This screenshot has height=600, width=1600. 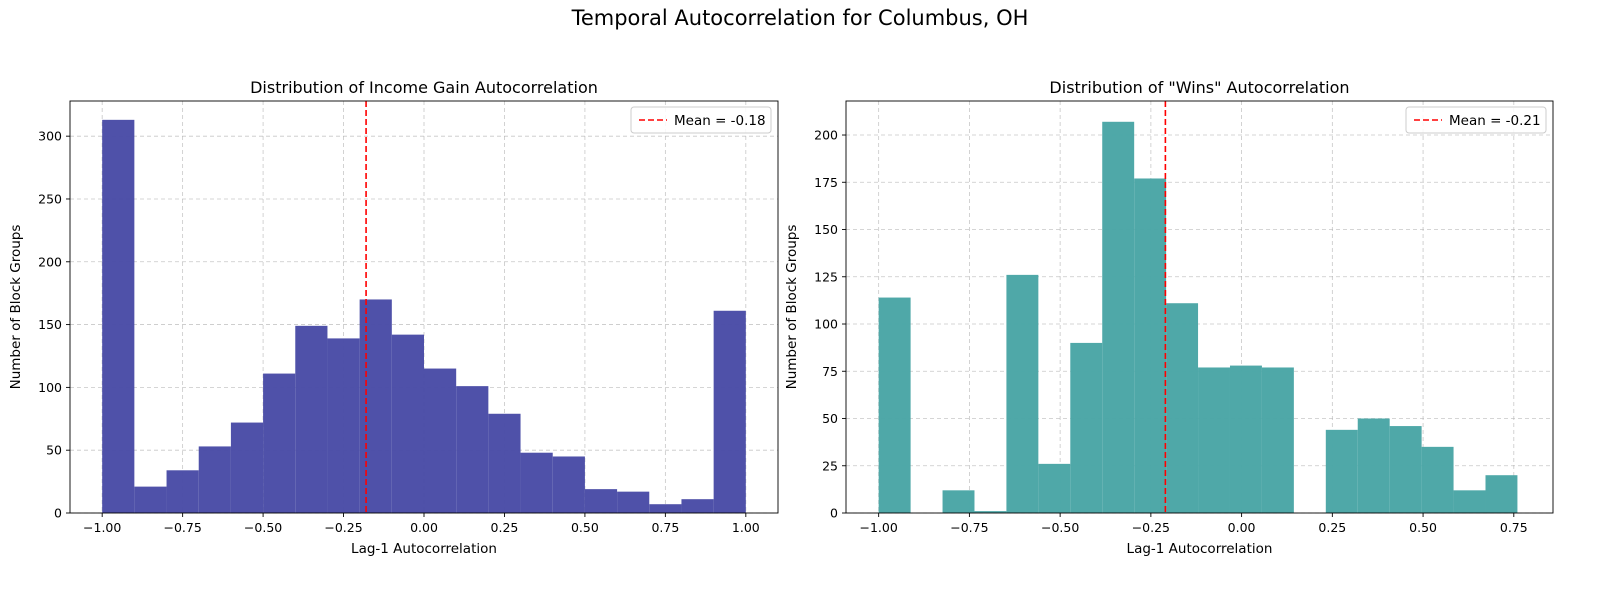 What do you see at coordinates (505, 527) in the screenshot?
I see `income-xtick-label: 0.25` at bounding box center [505, 527].